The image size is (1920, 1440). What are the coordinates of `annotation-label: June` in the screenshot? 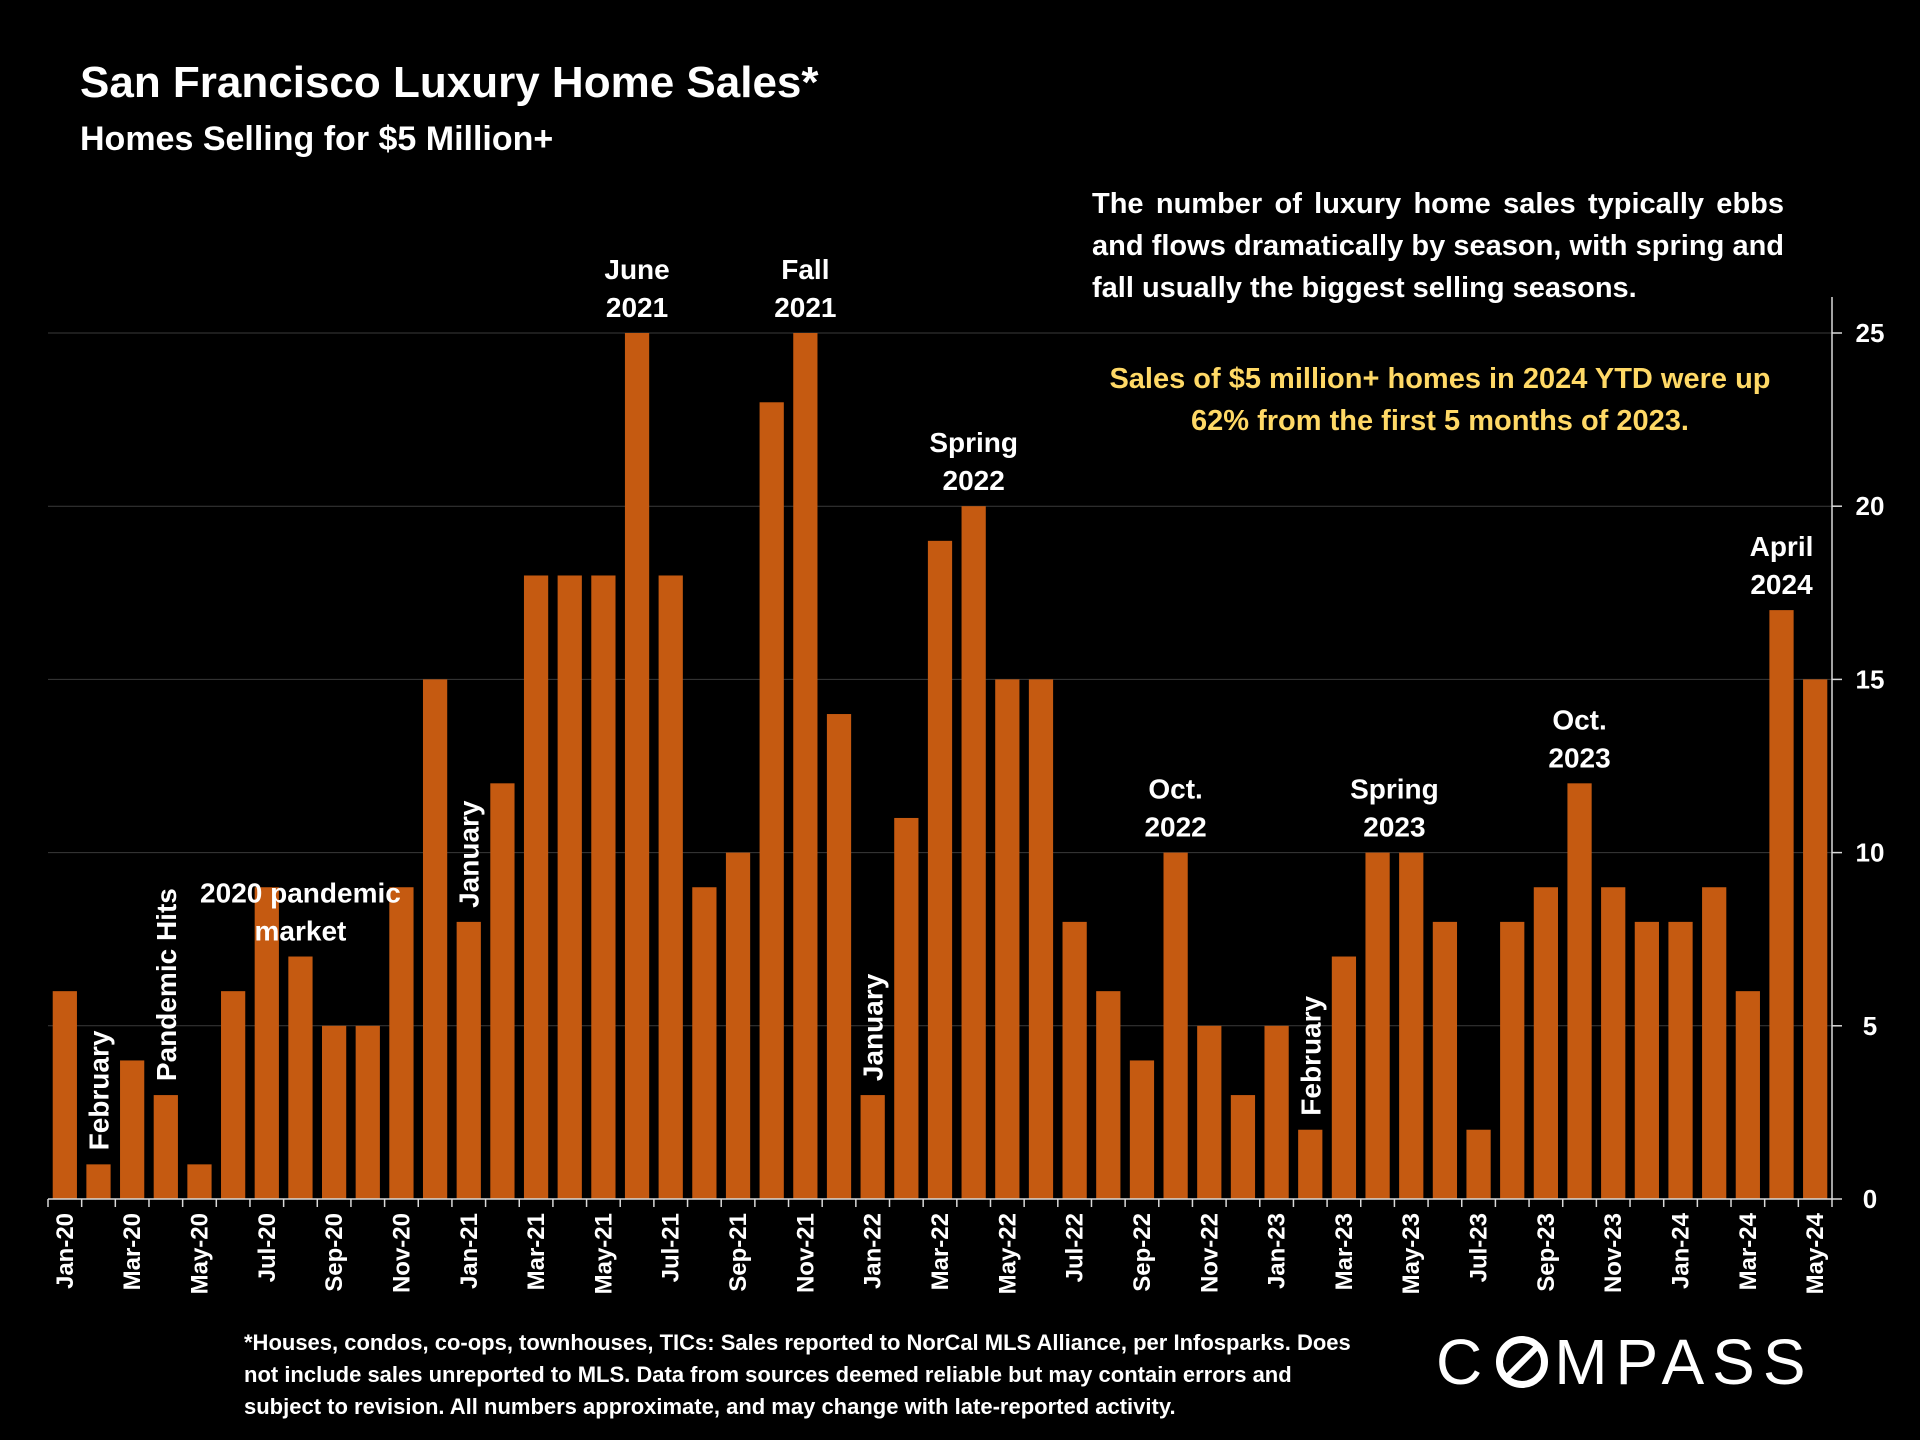 It's located at (636, 269).